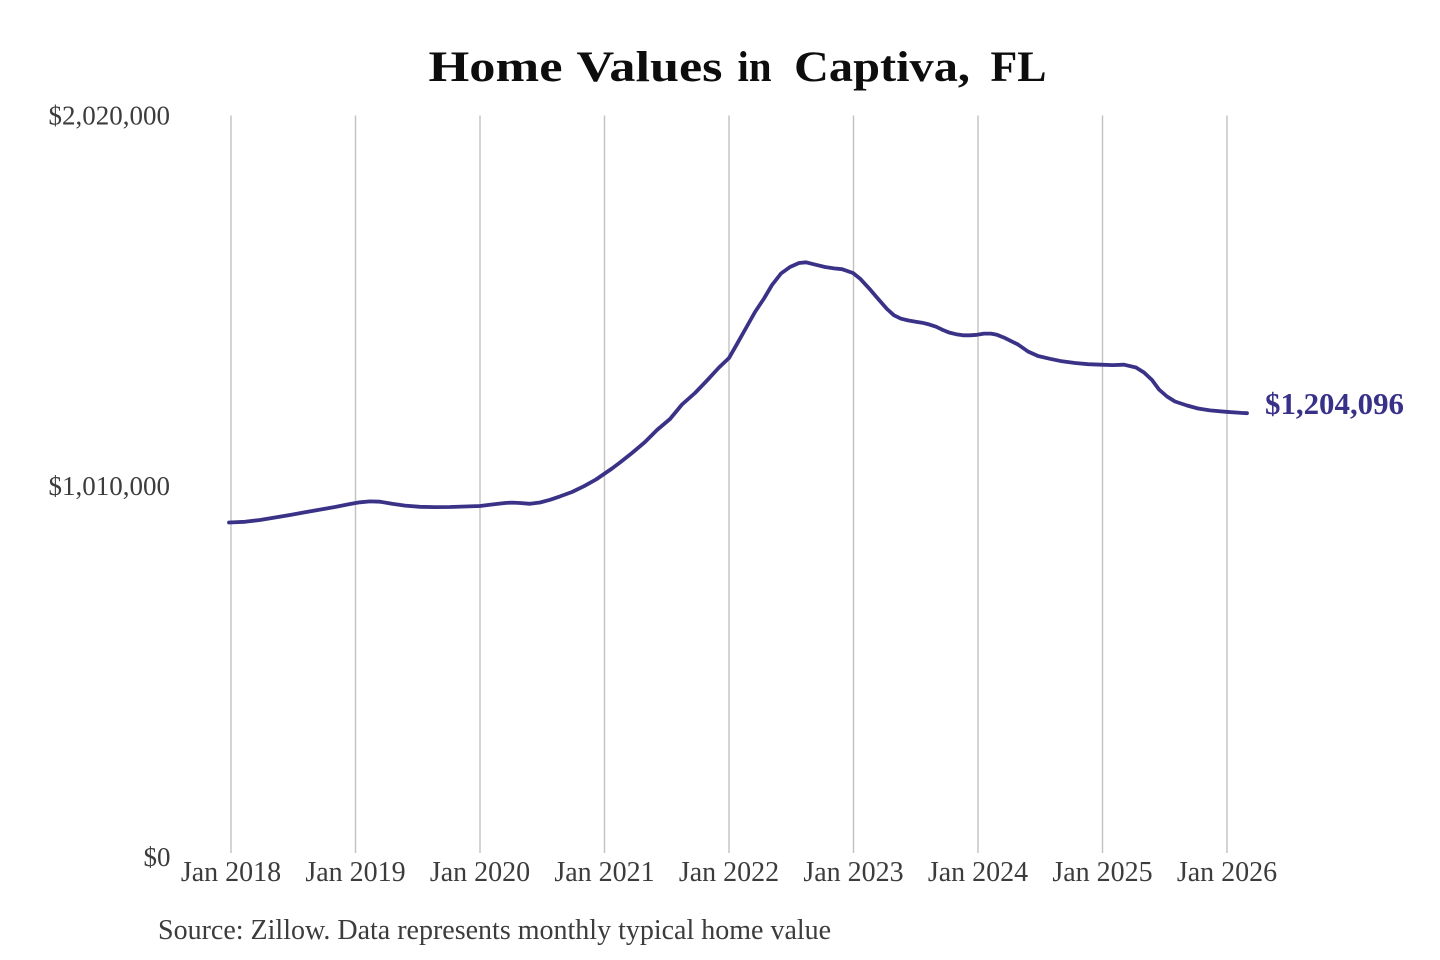  What do you see at coordinates (882, 67) in the screenshot?
I see `svg-text: Captiva,` at bounding box center [882, 67].